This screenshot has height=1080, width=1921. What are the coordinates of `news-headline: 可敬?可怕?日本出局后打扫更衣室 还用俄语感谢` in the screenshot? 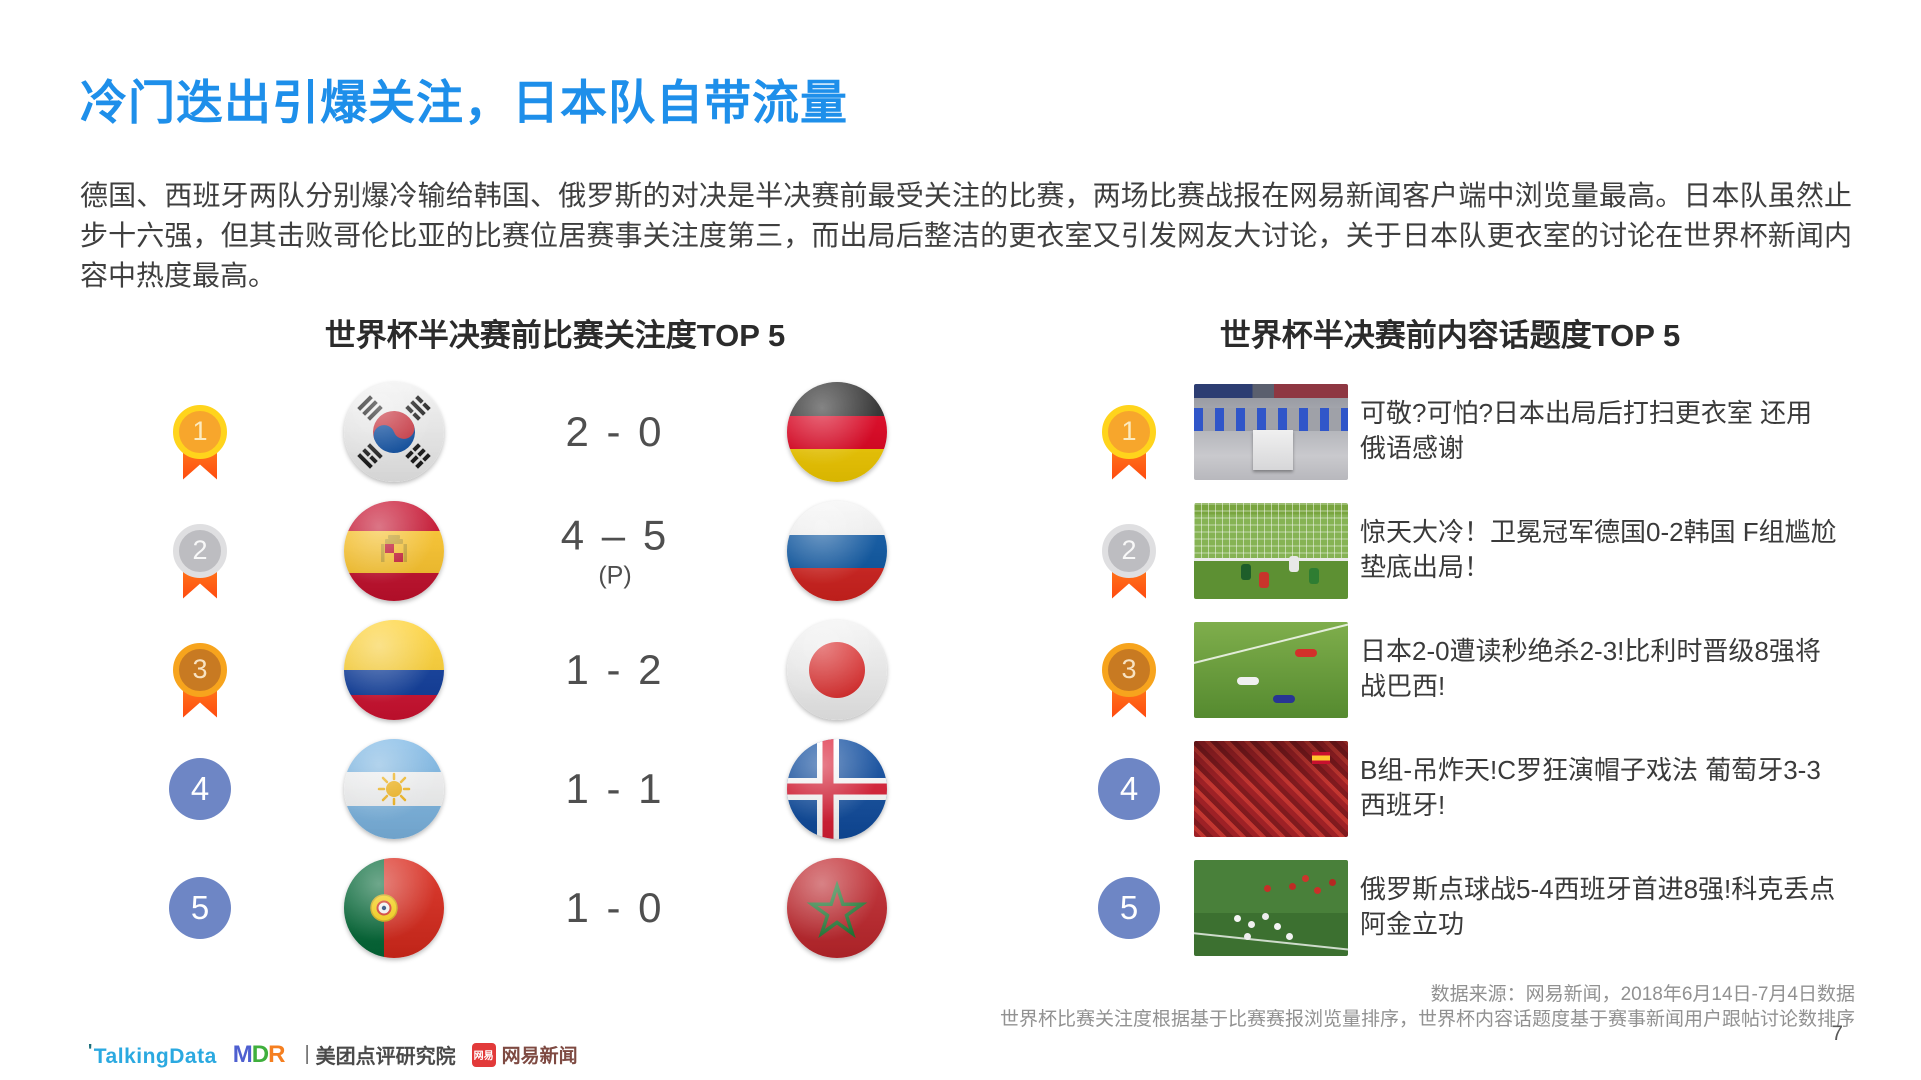 It's located at (1586, 430).